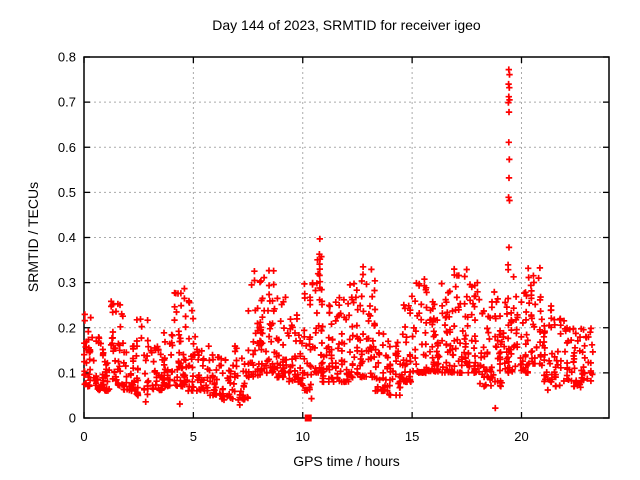  What do you see at coordinates (521, 436) in the screenshot?
I see `x-tick-label: 20` at bounding box center [521, 436].